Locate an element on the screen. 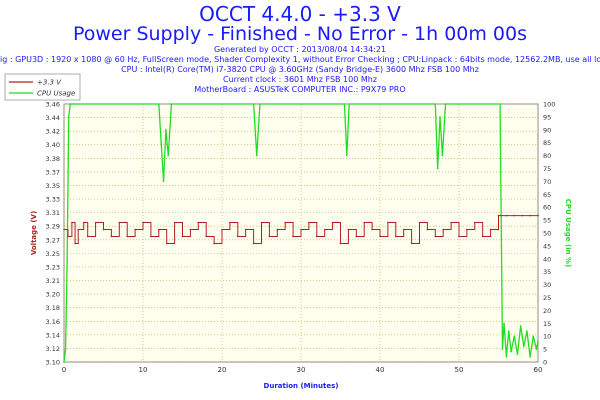  y2-tick-label: 50 is located at coordinates (547, 234).